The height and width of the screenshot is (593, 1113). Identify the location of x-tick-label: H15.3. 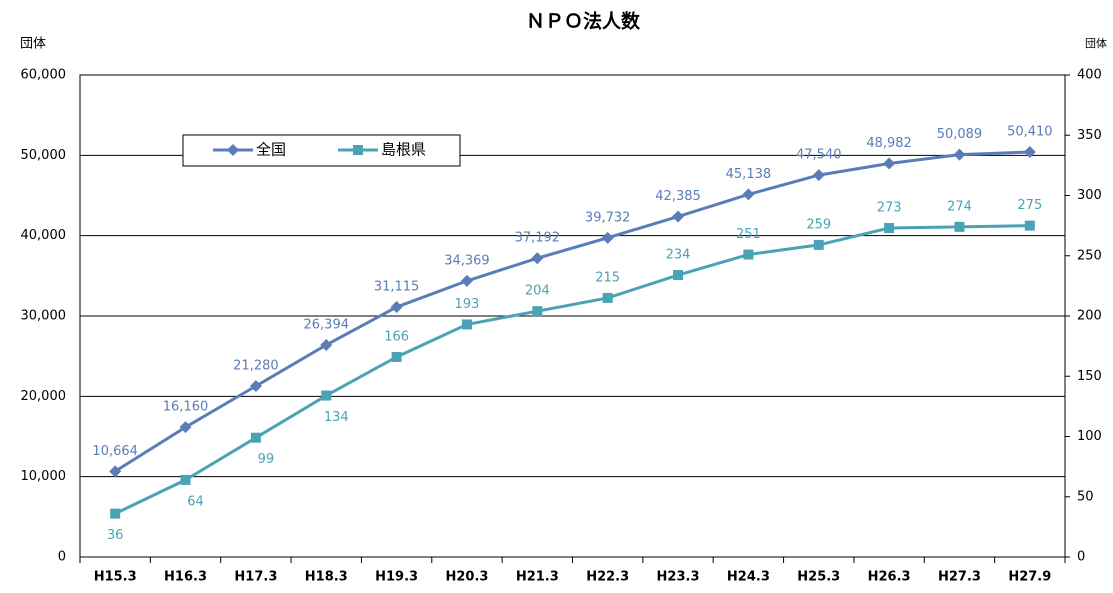
(115, 577).